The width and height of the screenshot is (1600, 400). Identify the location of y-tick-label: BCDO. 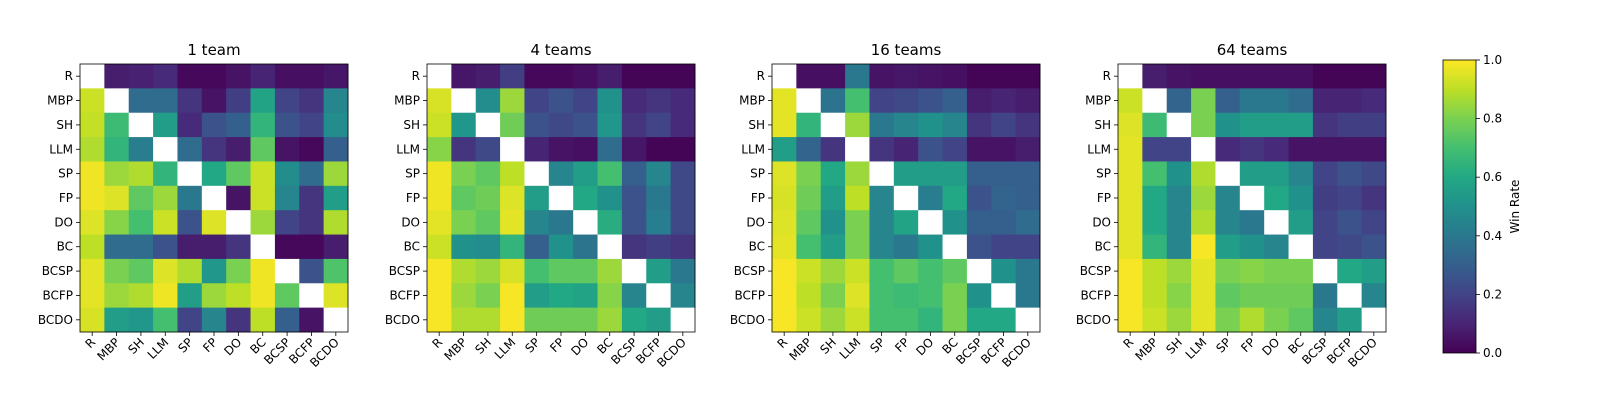
(747, 320).